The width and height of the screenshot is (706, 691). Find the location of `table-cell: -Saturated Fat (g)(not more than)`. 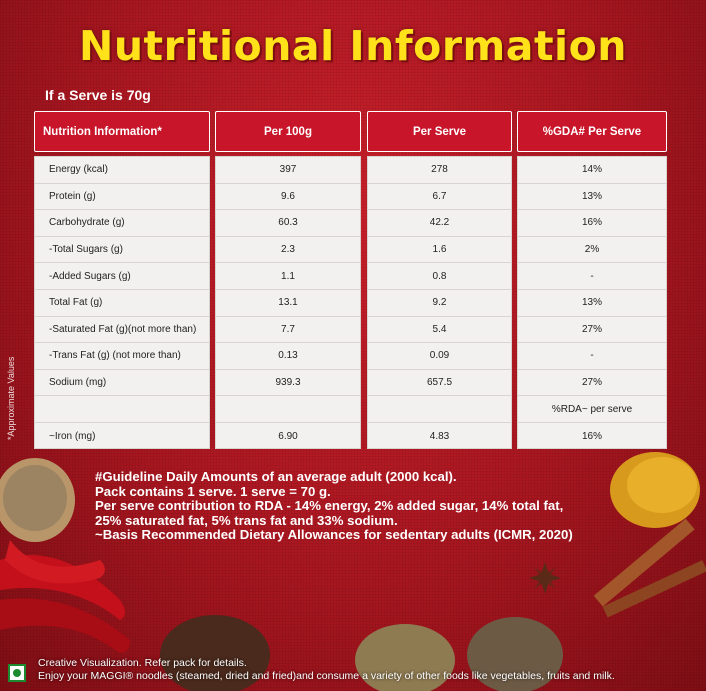

table-cell: -Saturated Fat (g)(not more than) is located at coordinates (122, 330).